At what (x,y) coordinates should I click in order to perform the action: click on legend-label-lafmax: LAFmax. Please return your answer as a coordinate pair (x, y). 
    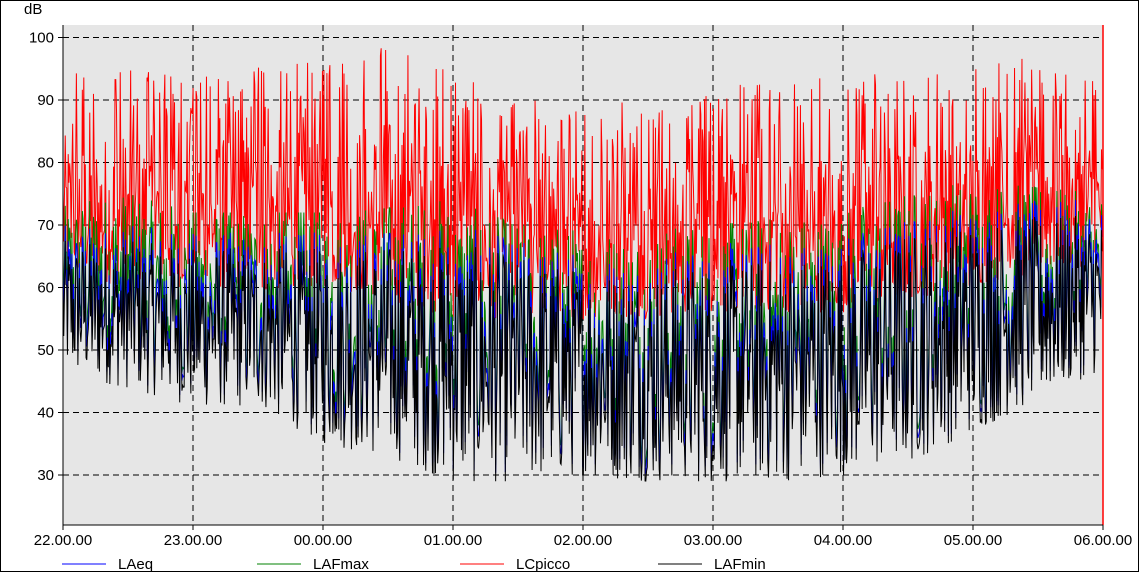
    Looking at the image, I should click on (341, 564).